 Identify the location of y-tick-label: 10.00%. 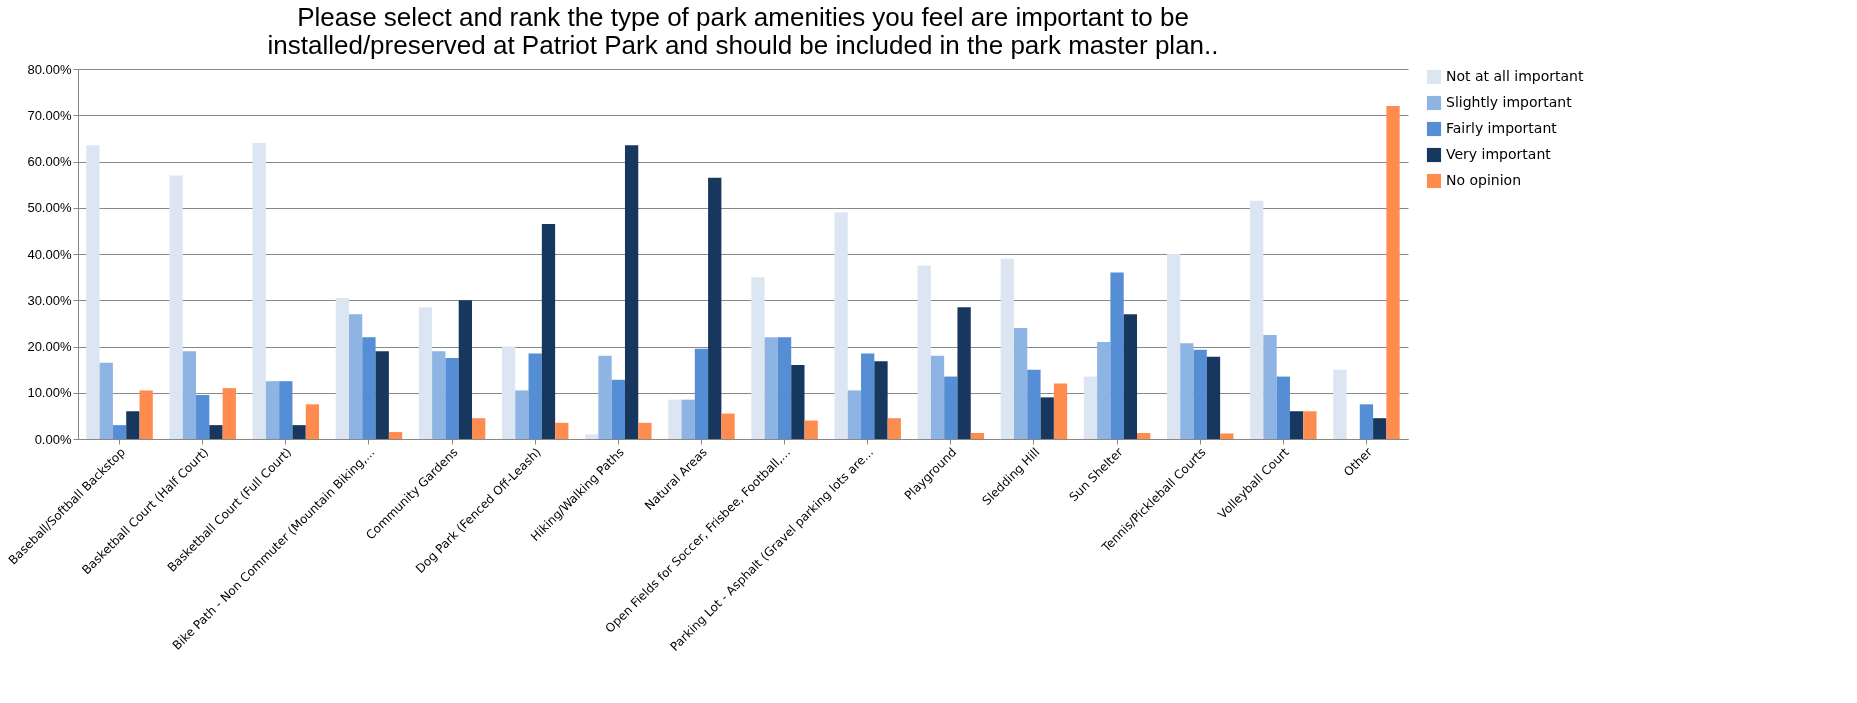
(49, 393).